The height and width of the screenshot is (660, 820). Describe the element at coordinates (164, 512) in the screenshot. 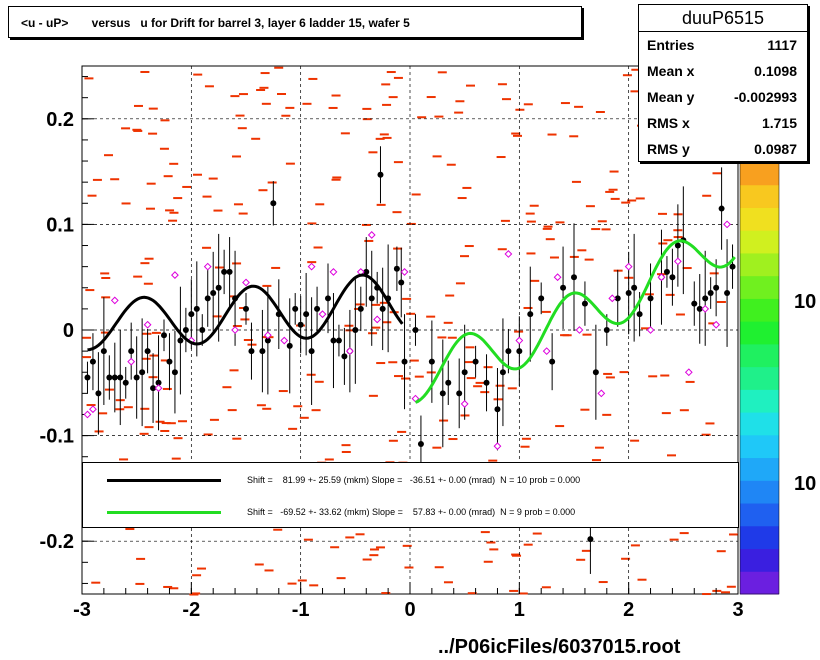

I see `legend-line-green` at that location.